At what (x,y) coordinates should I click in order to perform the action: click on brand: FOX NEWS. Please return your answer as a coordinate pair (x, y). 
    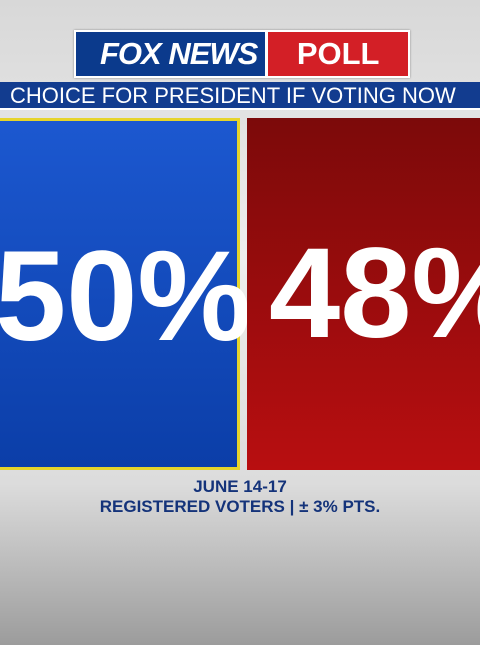
    Looking at the image, I should click on (171, 54).